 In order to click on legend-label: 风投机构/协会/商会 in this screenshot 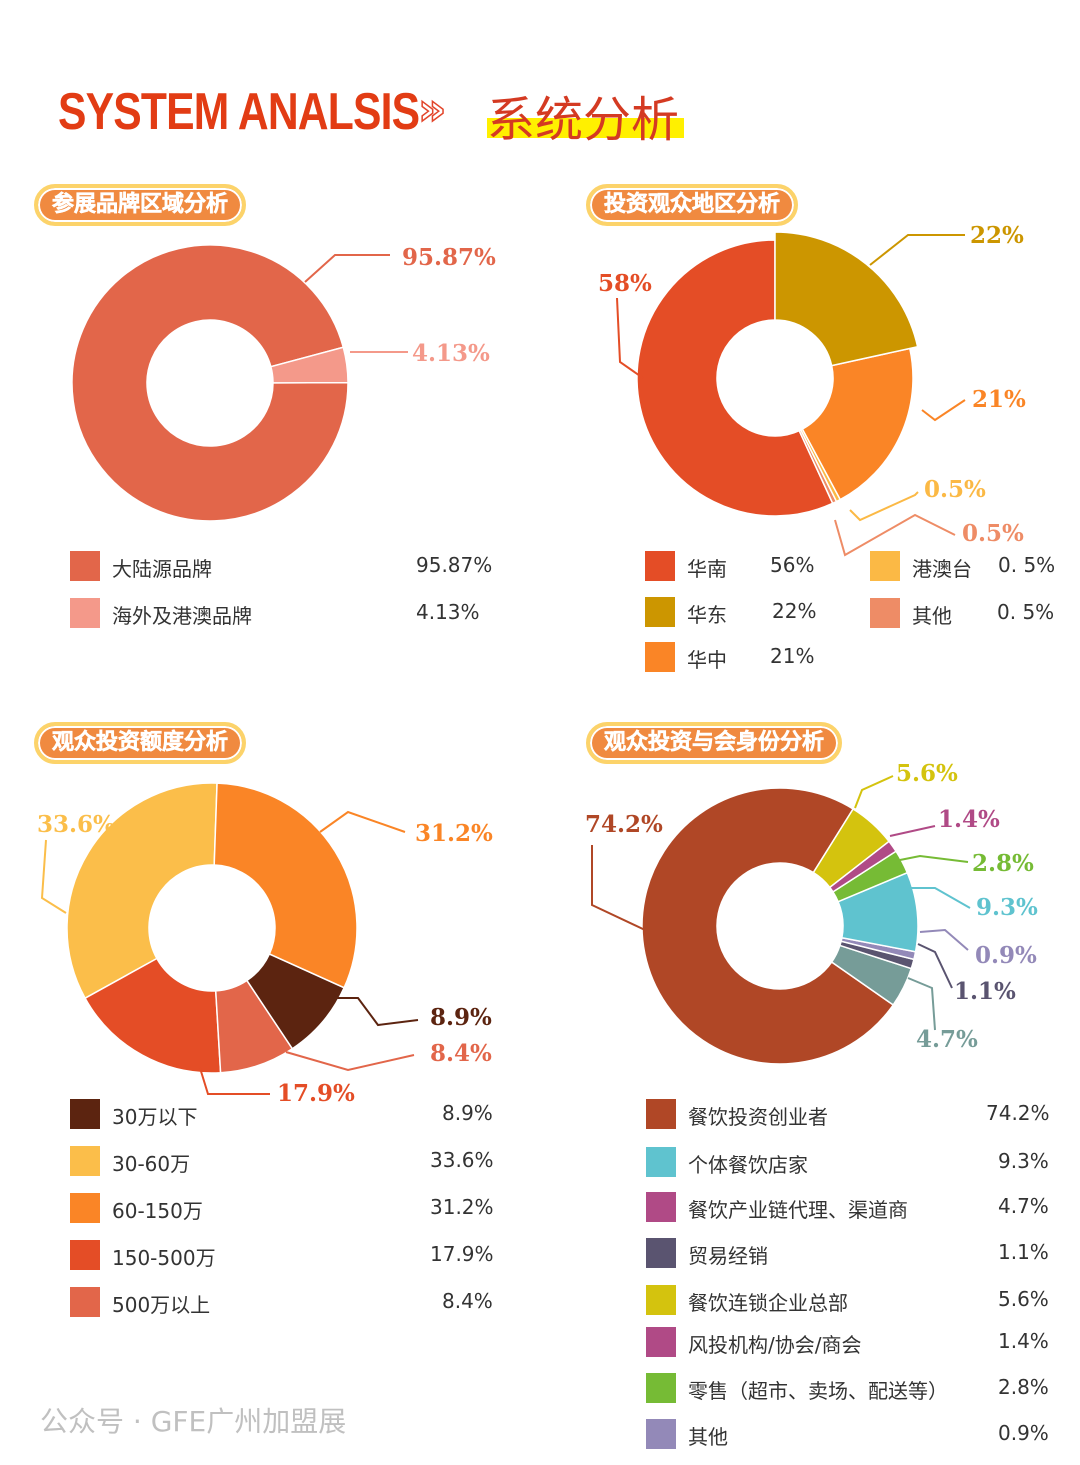, I will do `click(775, 1345)`.